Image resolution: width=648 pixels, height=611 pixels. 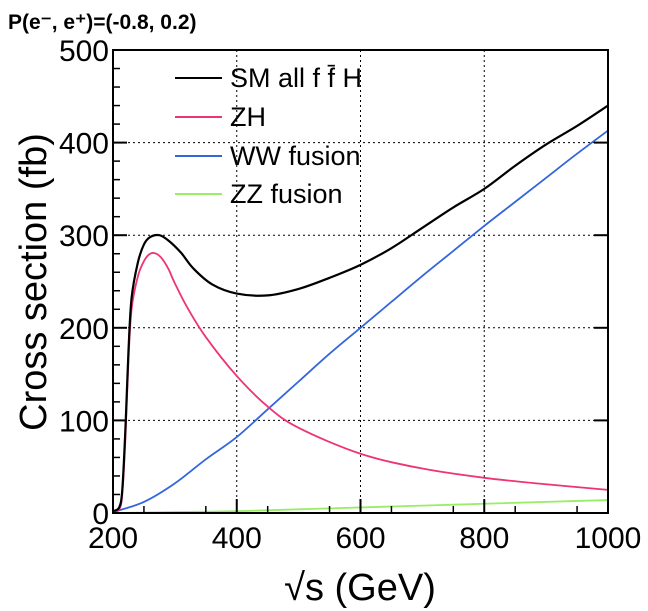 I want to click on y-tick-label: 300, so click(x=84, y=236).